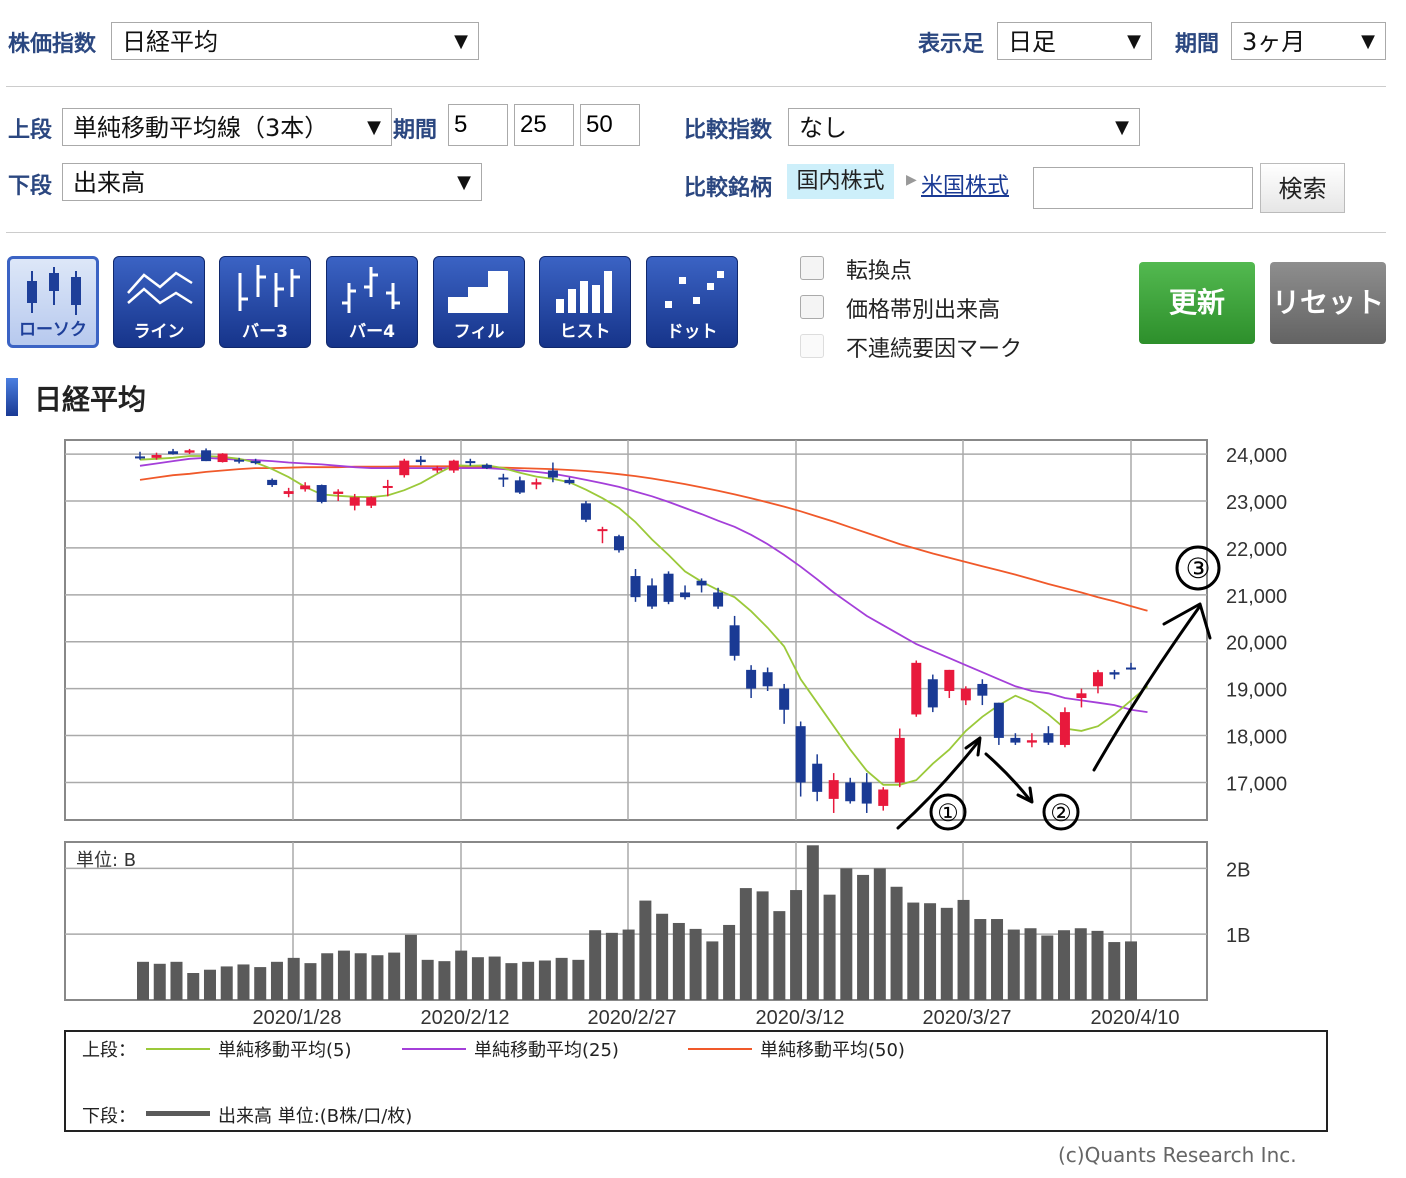  What do you see at coordinates (840, 181) in the screenshot?
I see `tab-domestic: 国内株式` at bounding box center [840, 181].